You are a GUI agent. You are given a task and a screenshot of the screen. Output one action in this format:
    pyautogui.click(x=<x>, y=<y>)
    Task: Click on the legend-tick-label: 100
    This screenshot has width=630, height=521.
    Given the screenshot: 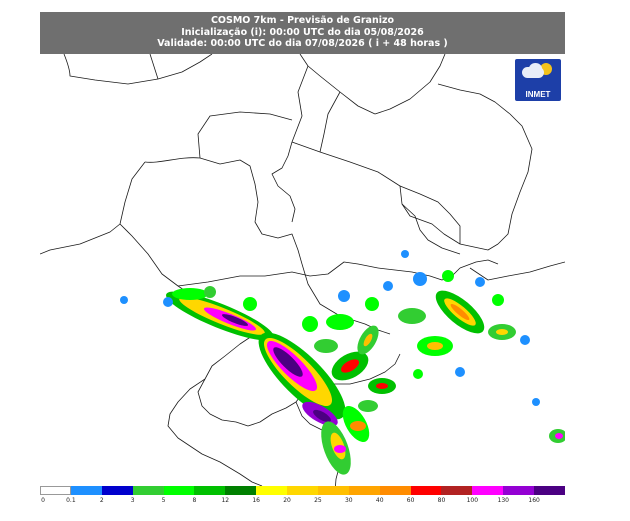 What is the action you would take?
    pyautogui.click(x=472, y=500)
    